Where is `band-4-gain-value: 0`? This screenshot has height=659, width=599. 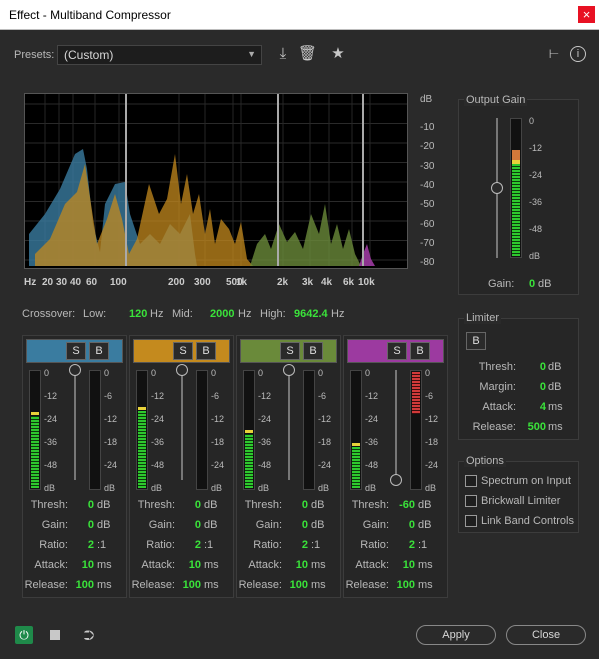 band-4-gain-value: 0 is located at coordinates (411, 525).